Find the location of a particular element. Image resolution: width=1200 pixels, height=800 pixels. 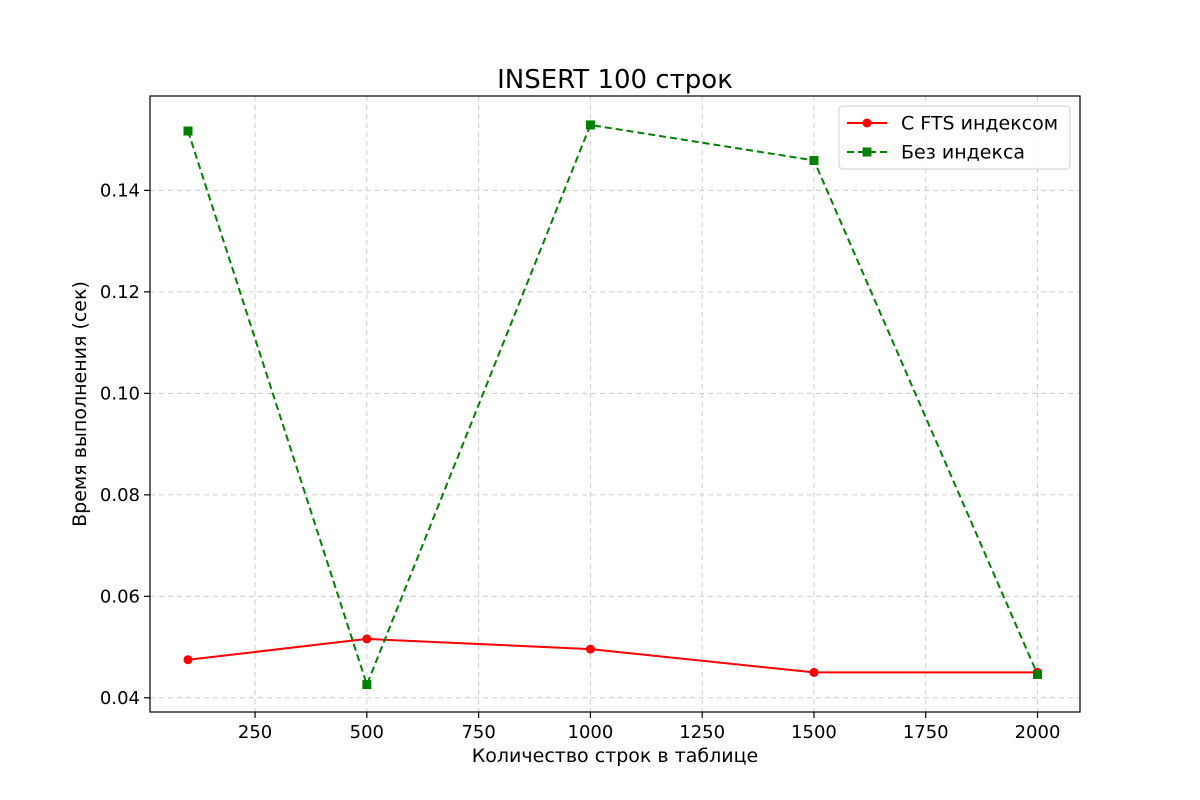

x-tick-label: 750 is located at coordinates (478, 732).